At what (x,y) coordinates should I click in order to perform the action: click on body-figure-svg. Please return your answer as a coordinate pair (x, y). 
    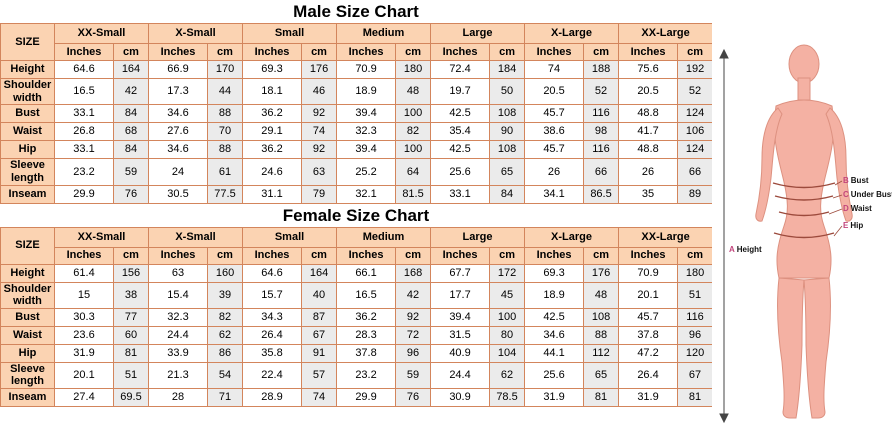
    Looking at the image, I should click on (786, 234).